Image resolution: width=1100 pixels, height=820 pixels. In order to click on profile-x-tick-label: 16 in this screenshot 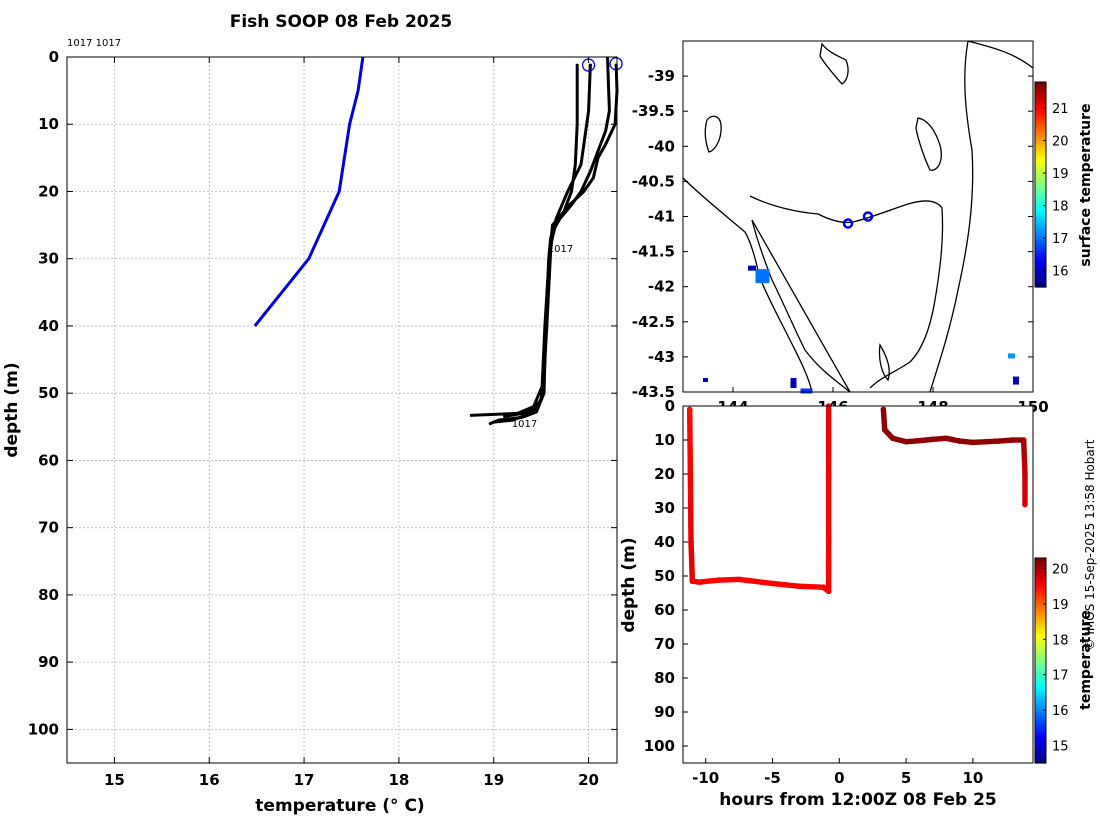, I will do `click(209, 780)`.